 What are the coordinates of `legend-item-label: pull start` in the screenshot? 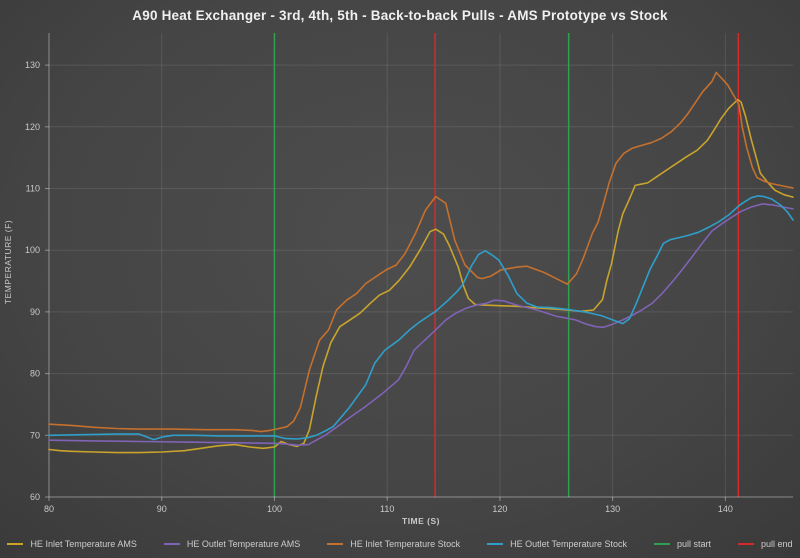 It's located at (694, 544).